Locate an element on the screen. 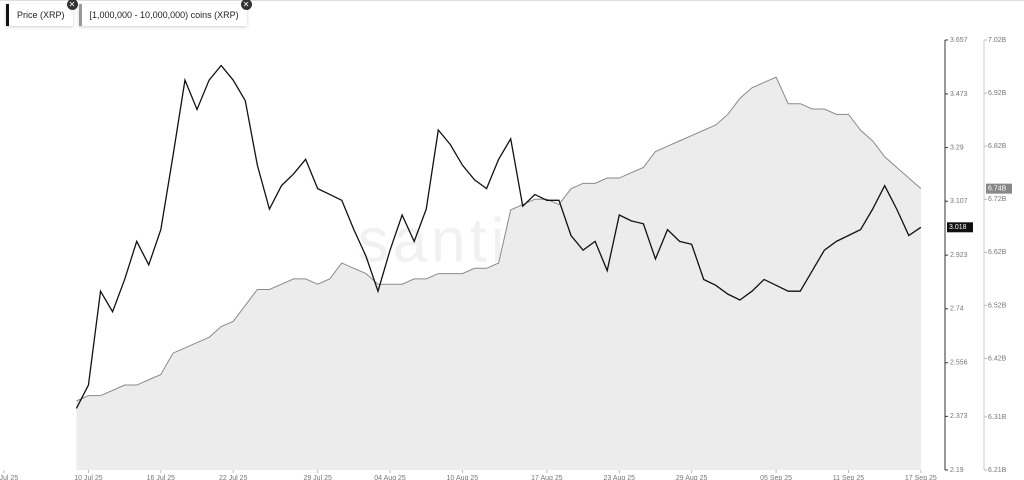 This screenshot has width=1024, height=480. y2-tick-label: 7.02B is located at coordinates (997, 40).